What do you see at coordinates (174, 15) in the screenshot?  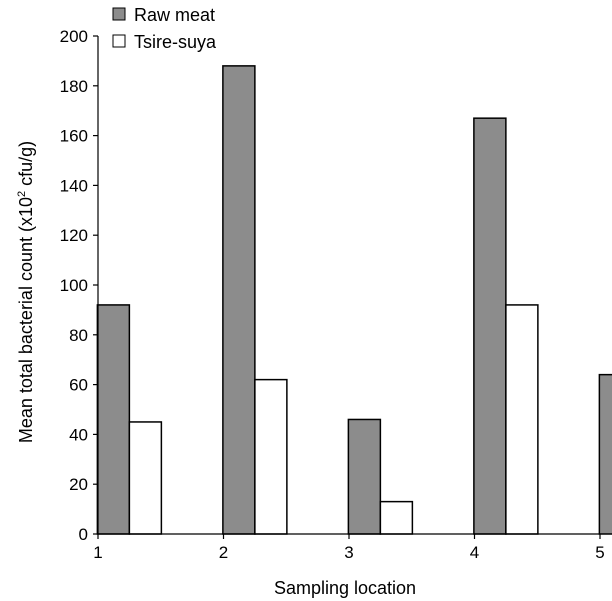 I see `legend-label-raw-meat: Raw meat` at bounding box center [174, 15].